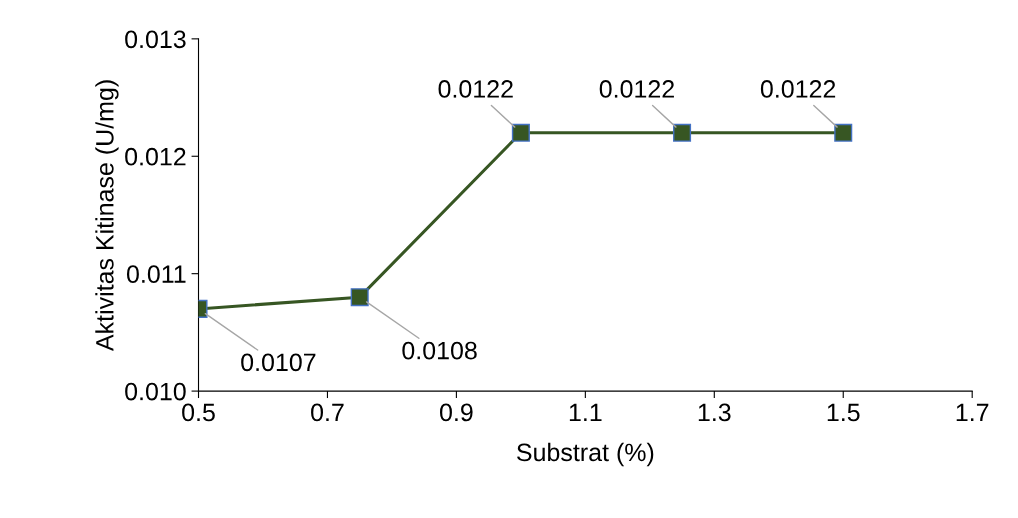 Image resolution: width=1018 pixels, height=518 pixels. Describe the element at coordinates (156, 274) in the screenshot. I see `y-tick-label: 0.011` at that location.